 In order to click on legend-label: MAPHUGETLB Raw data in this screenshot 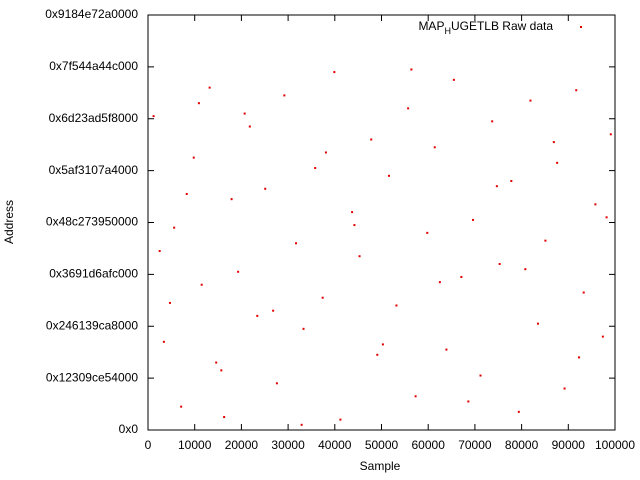, I will do `click(485, 27)`.